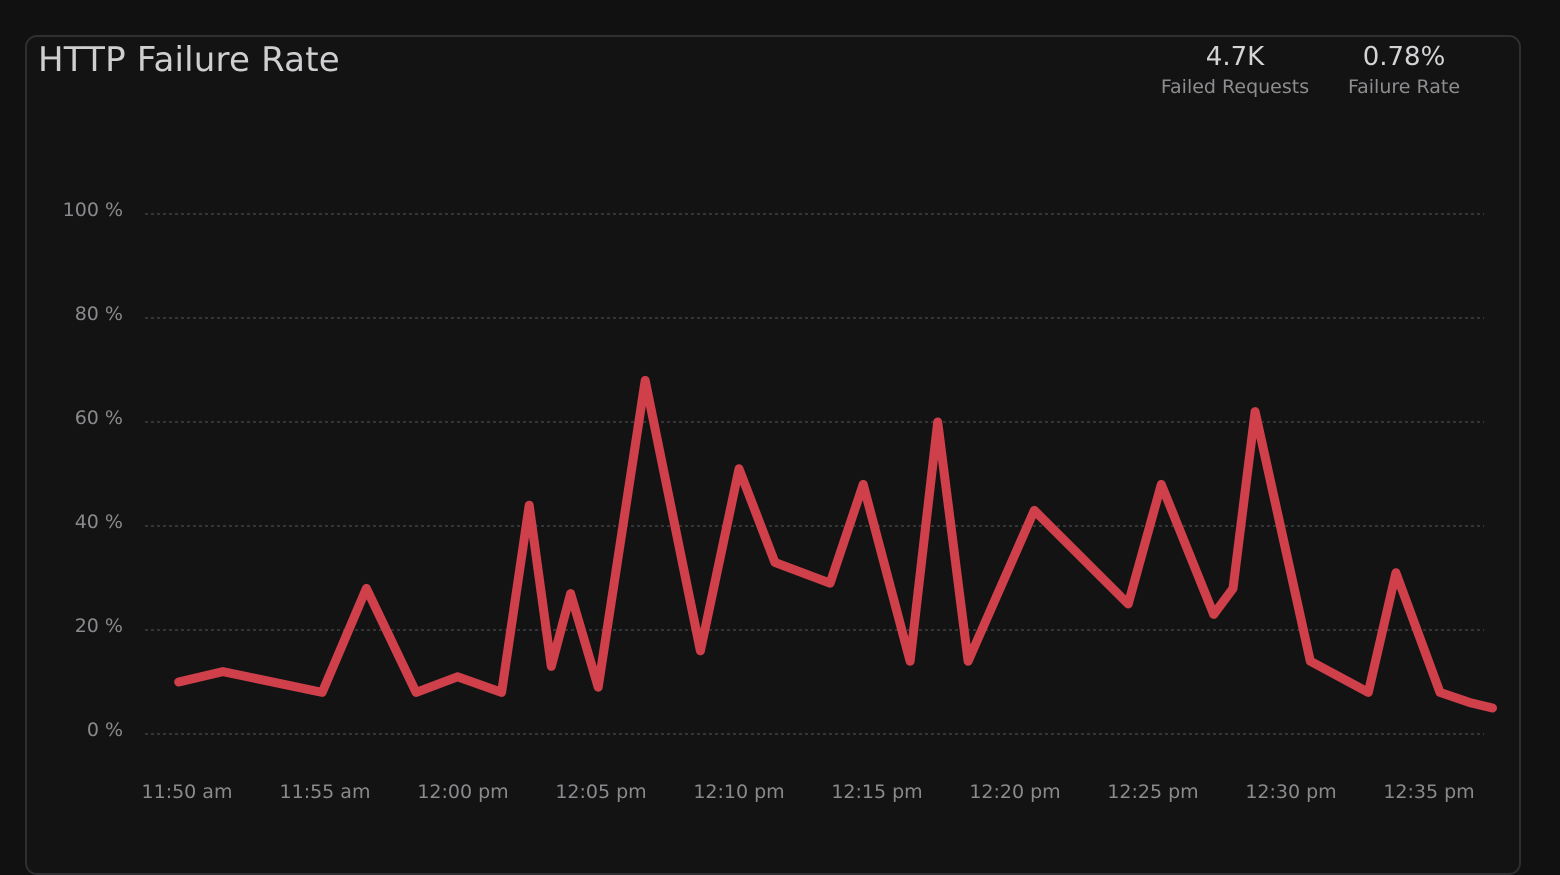 Image resolution: width=1560 pixels, height=875 pixels. What do you see at coordinates (1235, 57) in the screenshot?
I see `stat-failed-requests-value: 4.7K` at bounding box center [1235, 57].